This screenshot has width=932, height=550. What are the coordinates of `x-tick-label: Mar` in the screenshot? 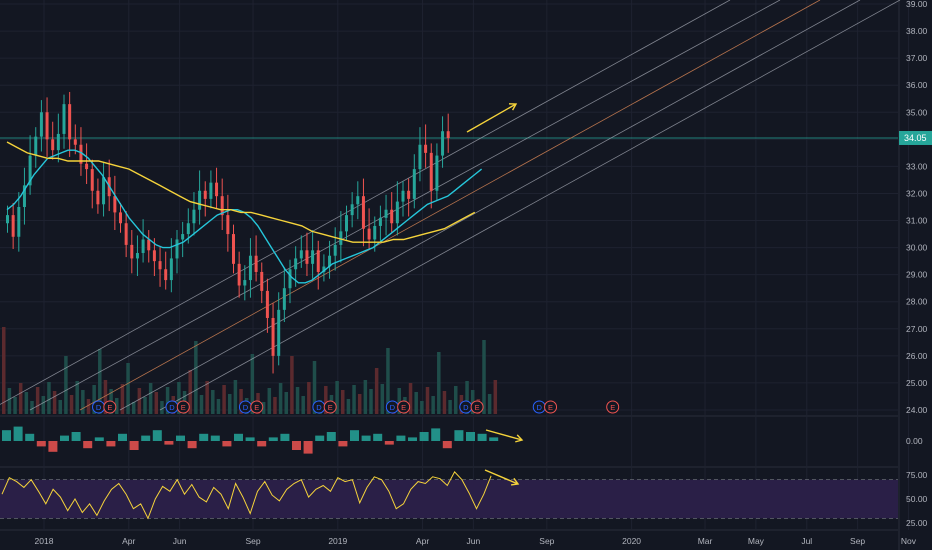 It's located at (705, 541).